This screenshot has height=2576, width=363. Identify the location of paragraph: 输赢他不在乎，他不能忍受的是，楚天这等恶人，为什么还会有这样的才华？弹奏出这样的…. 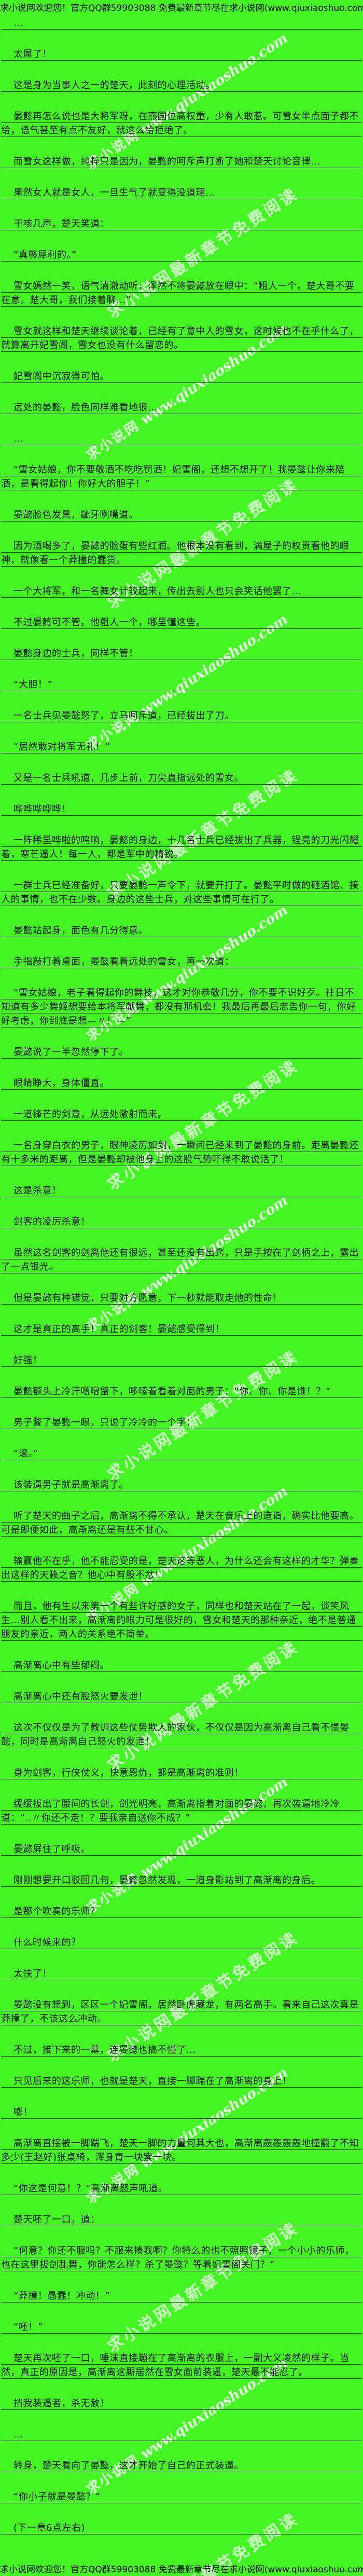
(181, 1568).